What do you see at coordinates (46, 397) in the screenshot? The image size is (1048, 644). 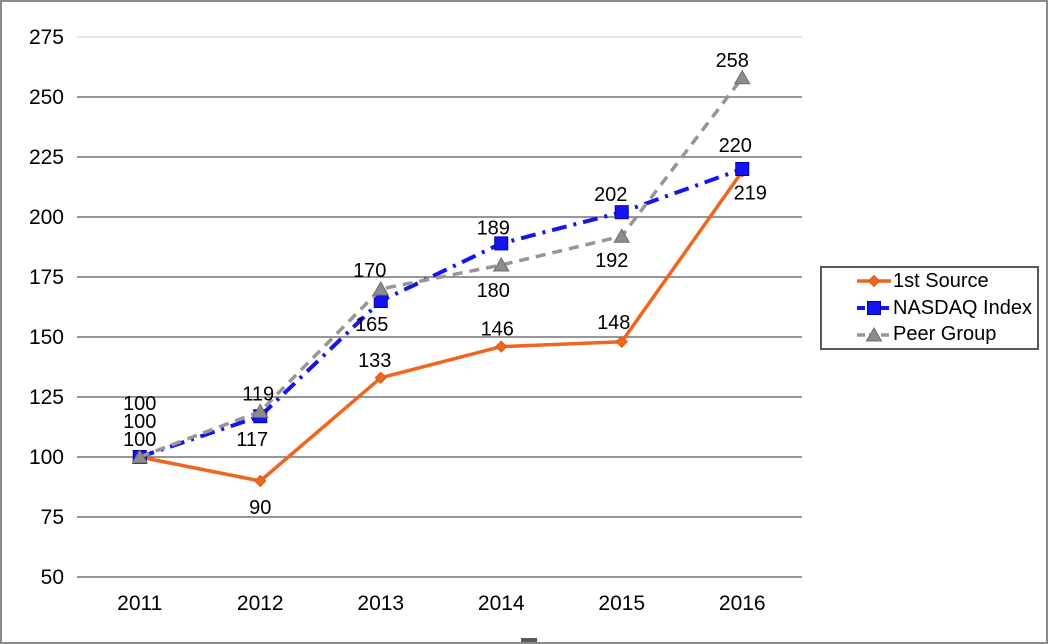 I see `y-axis-tick-label: 125` at bounding box center [46, 397].